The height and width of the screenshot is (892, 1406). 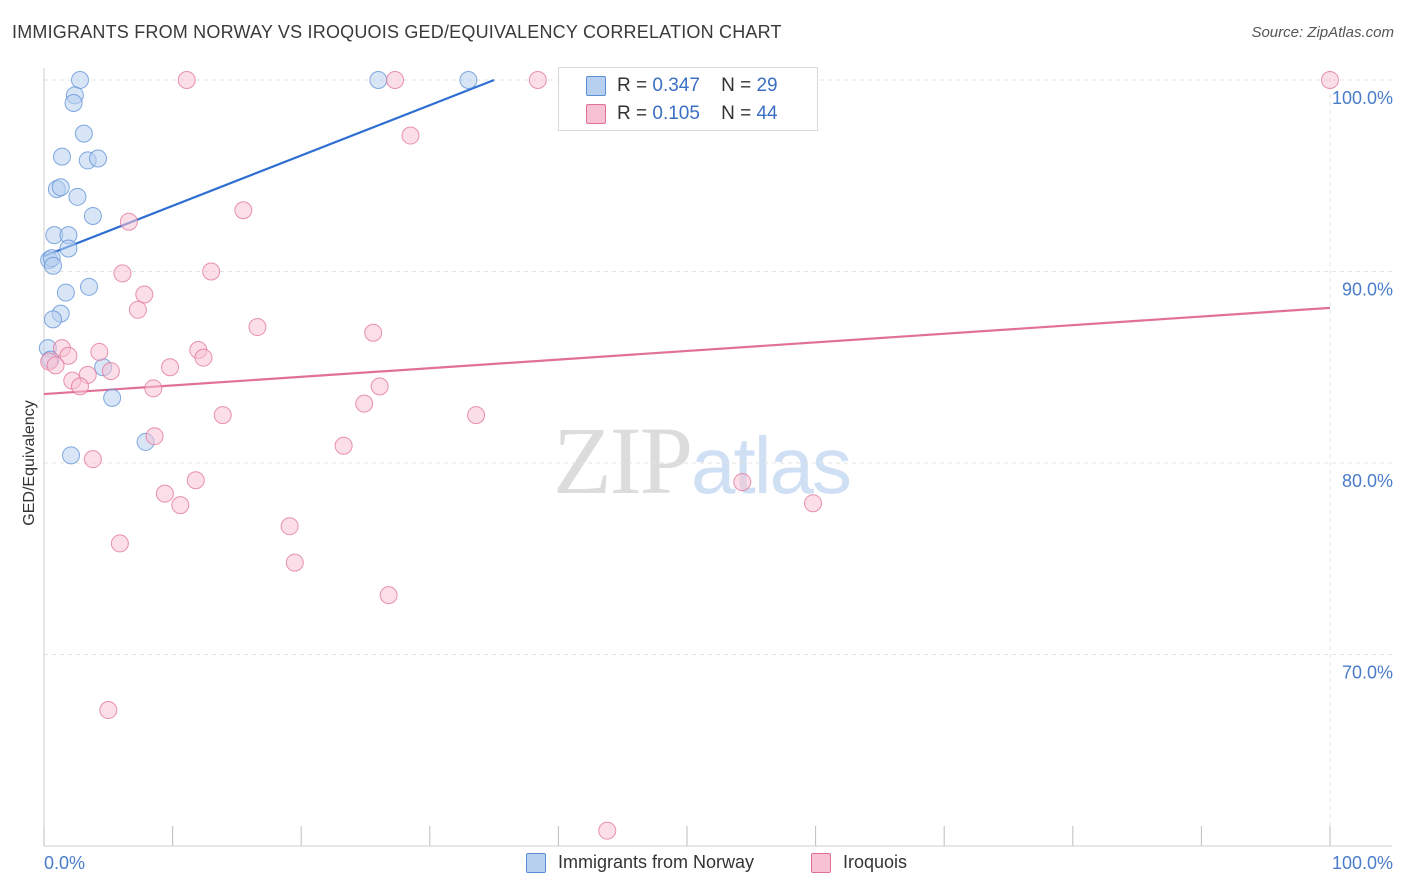 I want to click on legend: R = 0.347 N = 29 R = 0.105 N = 44, so click(x=688, y=99).